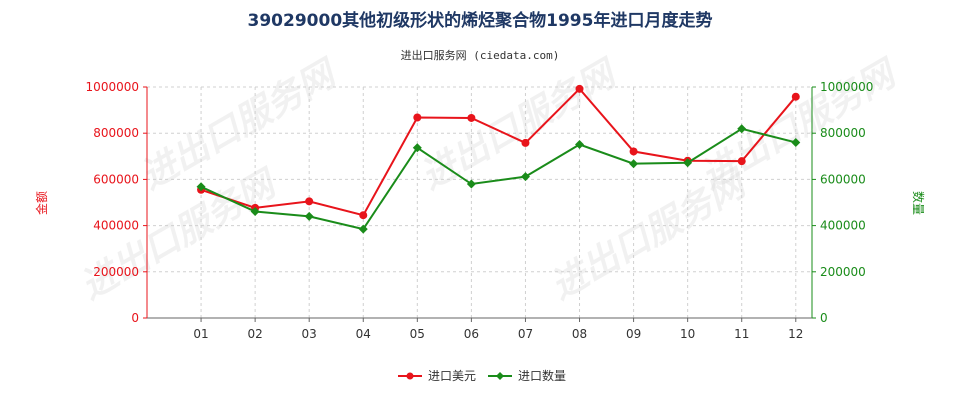 The width and height of the screenshot is (960, 400). Describe the element at coordinates (41, 203) in the screenshot. I see `left-axis-title: 金额` at that location.